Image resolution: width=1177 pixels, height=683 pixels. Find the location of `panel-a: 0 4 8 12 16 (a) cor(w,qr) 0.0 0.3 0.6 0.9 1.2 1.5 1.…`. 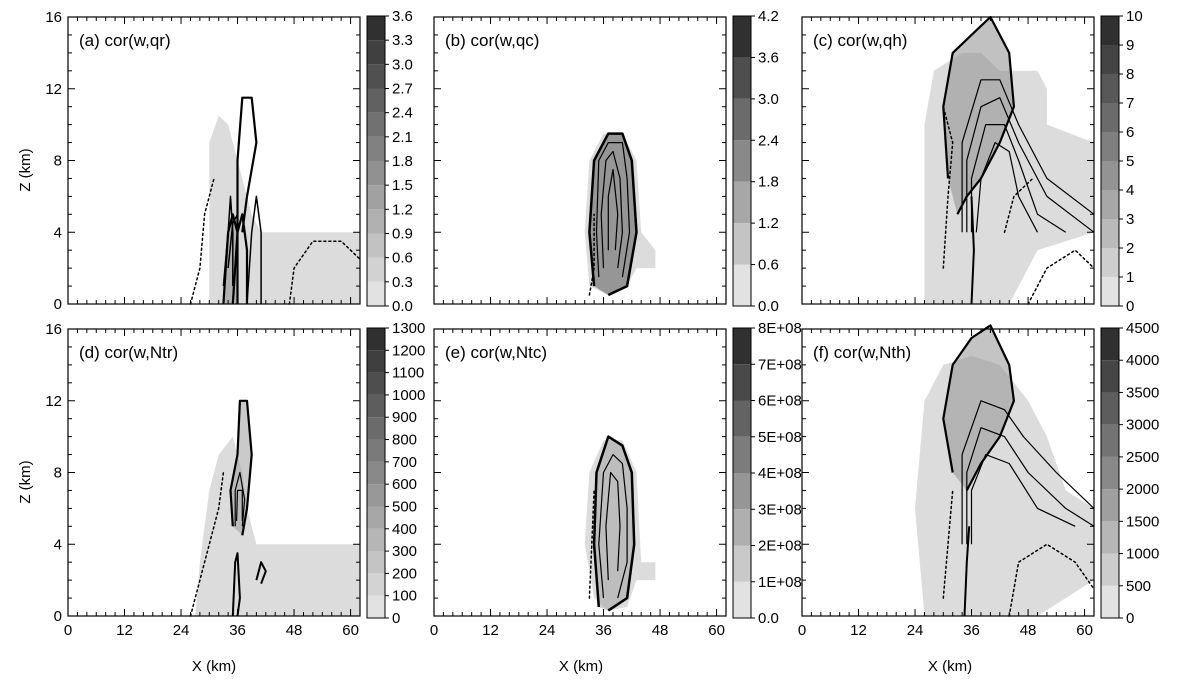

panel-a: 0 4 8 12 16 (a) cor(w,qr) 0.0 0.3 0.6 0.9 1.2 1.5 1.… is located at coordinates (229, 161).